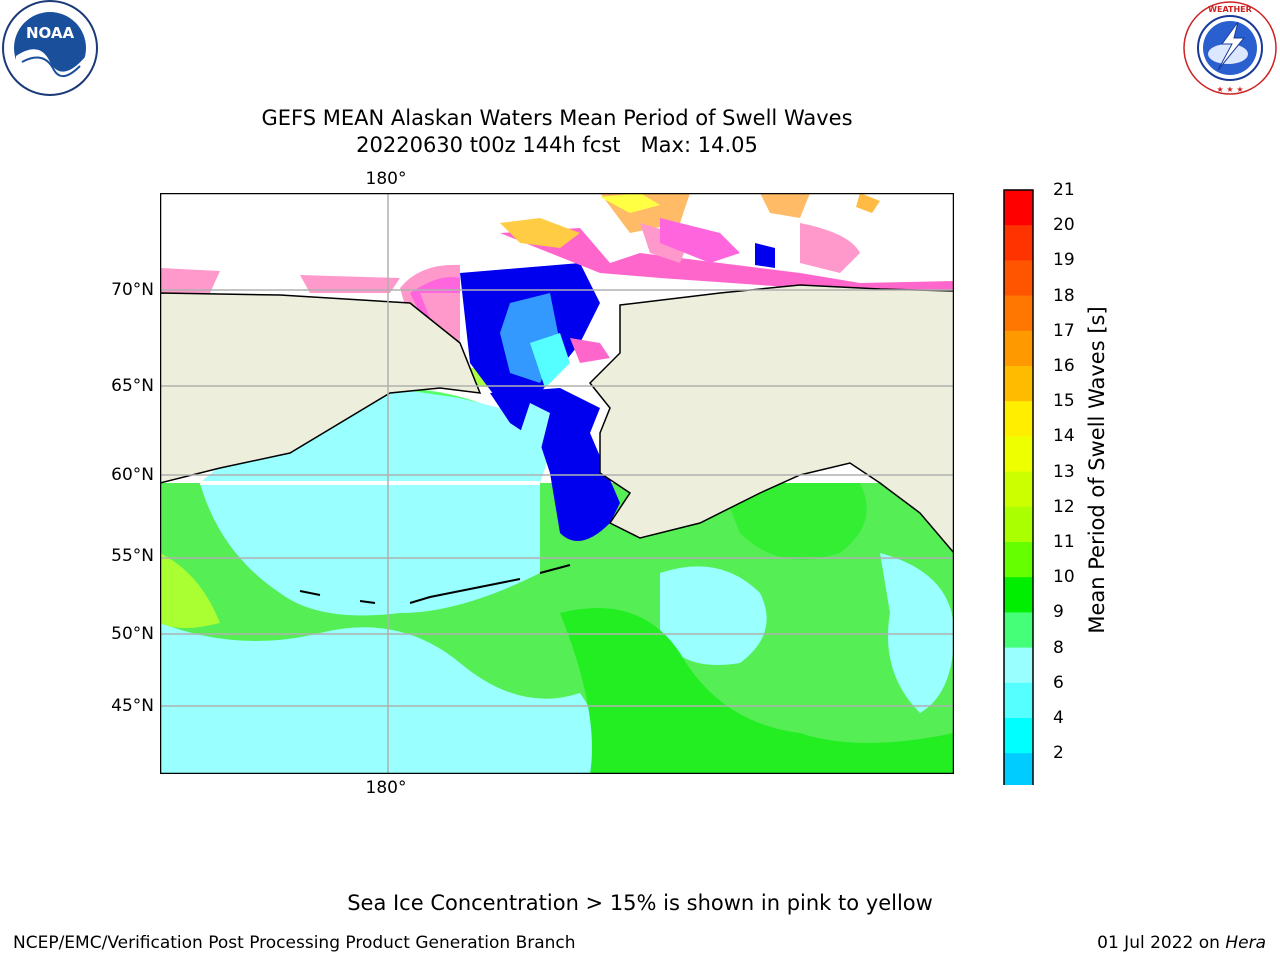 The width and height of the screenshot is (1280, 960). Describe the element at coordinates (1245, 943) in the screenshot. I see `footer-host: Hera` at that location.